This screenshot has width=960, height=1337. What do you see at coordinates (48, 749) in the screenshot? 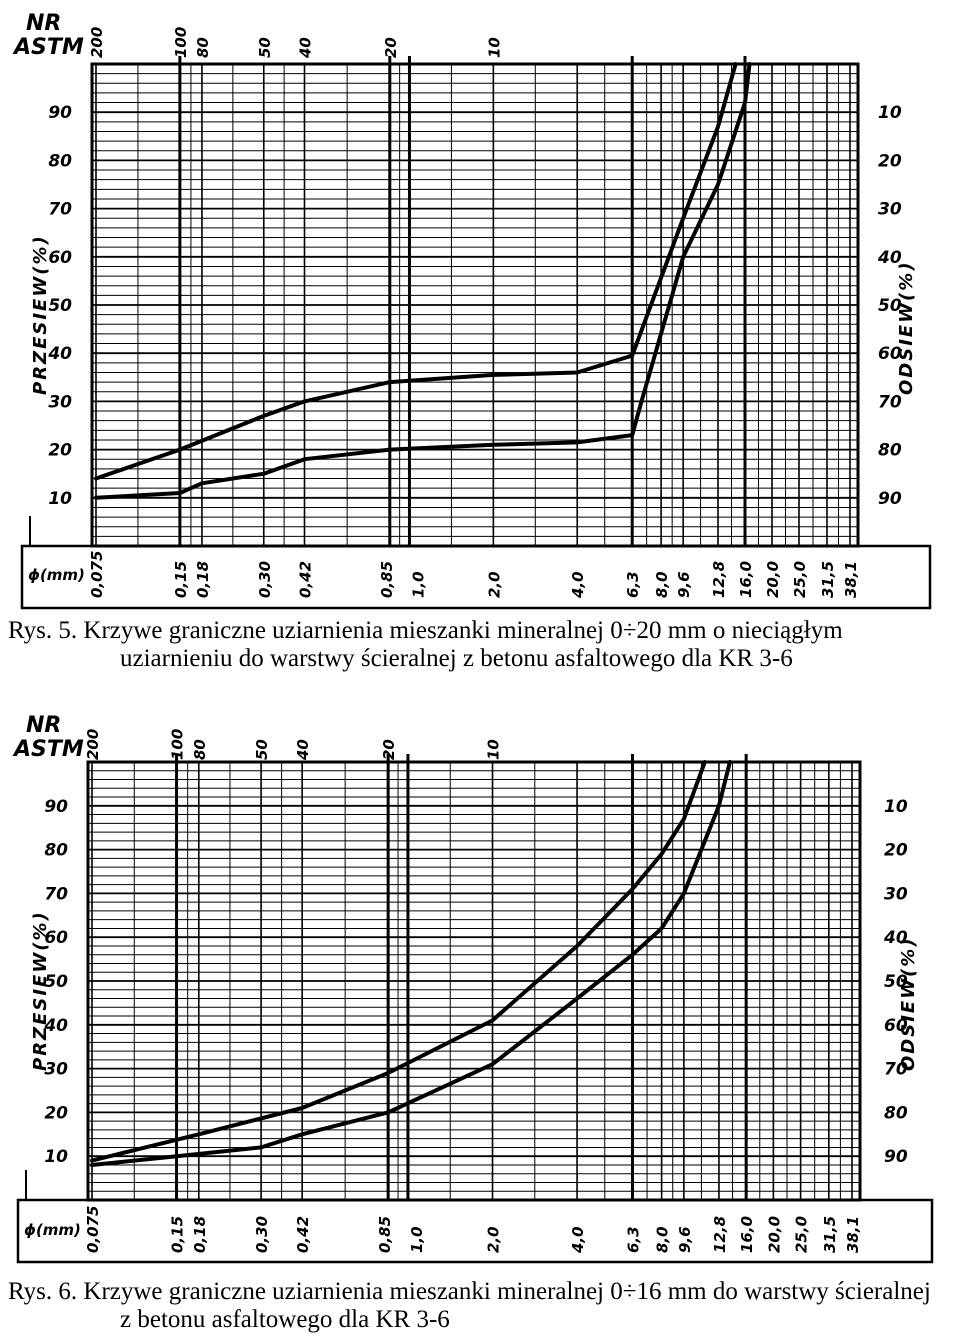
I see `chart2-astm-label: ASTM` at bounding box center [48, 749].